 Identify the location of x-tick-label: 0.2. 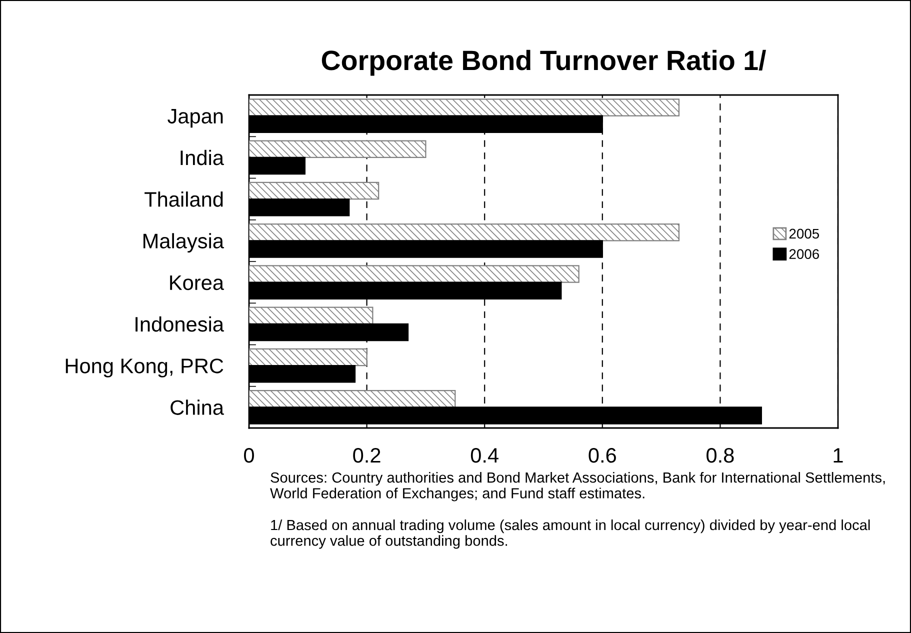
(366, 455).